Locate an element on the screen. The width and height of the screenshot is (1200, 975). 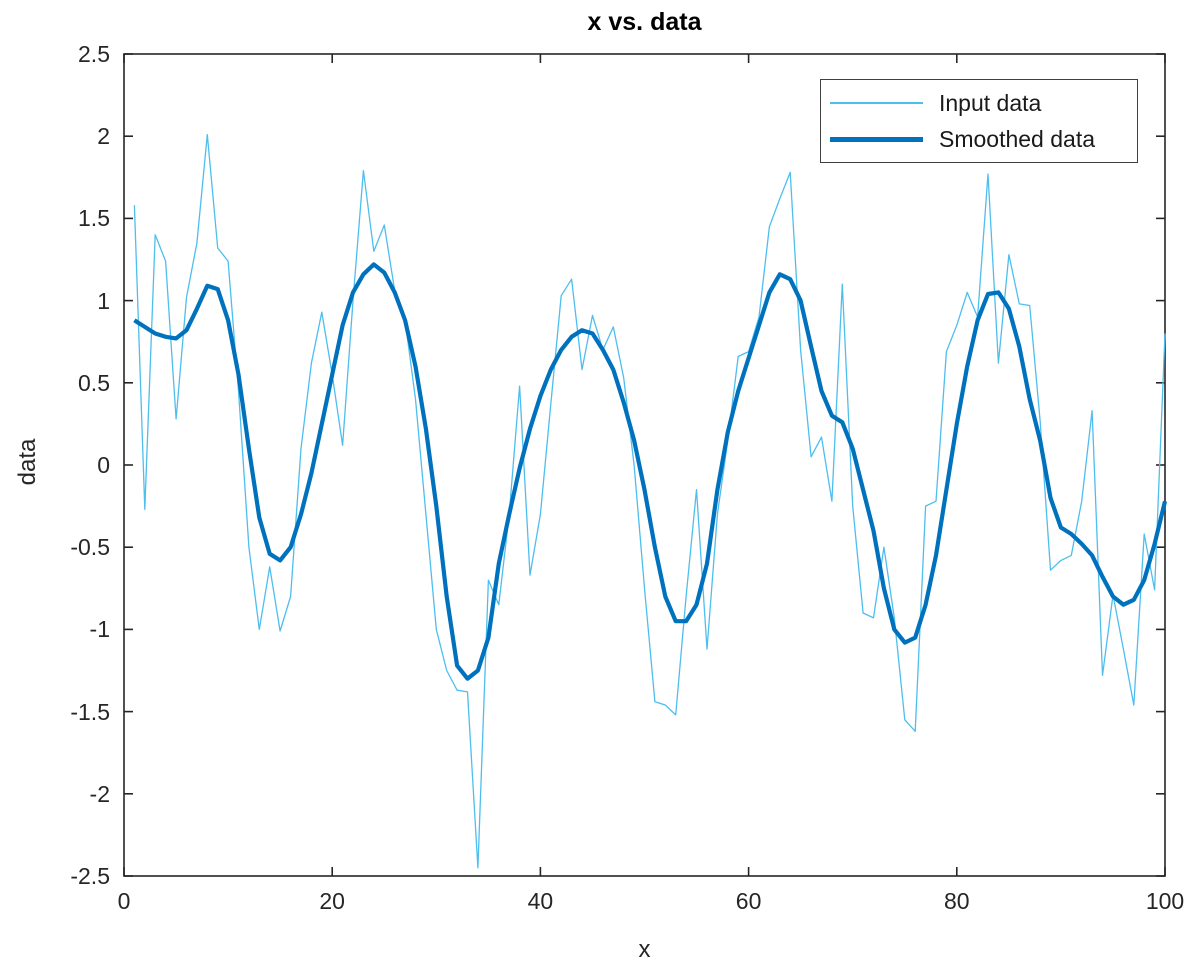
legend-line-sample-input is located at coordinates (876, 103).